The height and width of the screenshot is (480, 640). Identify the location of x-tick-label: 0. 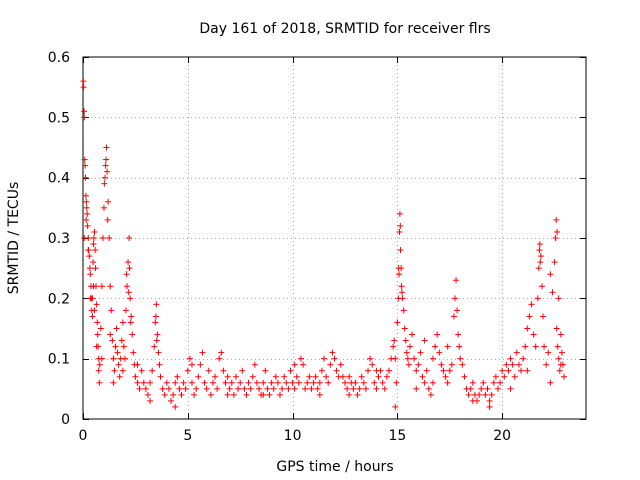
(83, 436).